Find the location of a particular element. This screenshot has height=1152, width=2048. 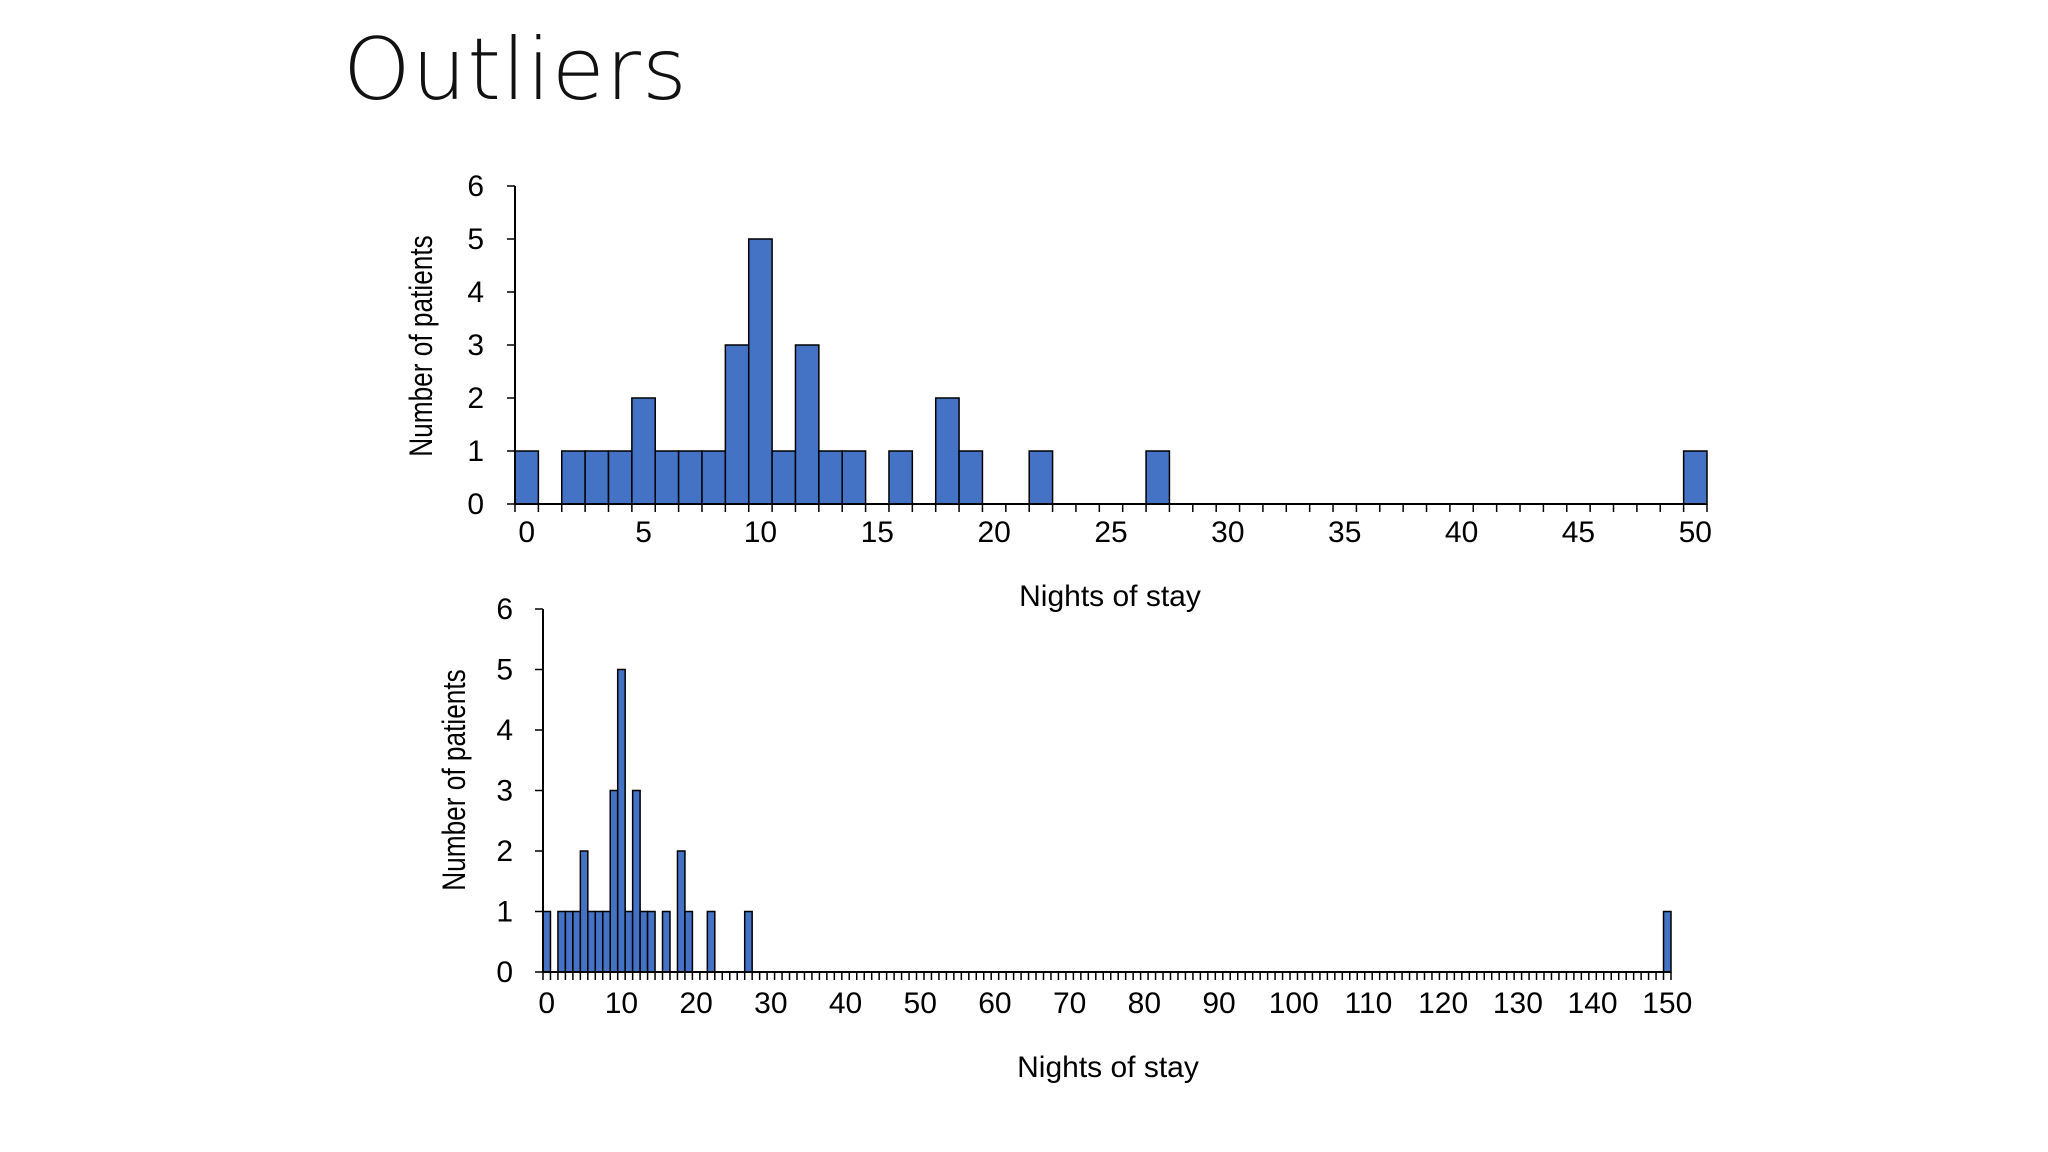

x-tick-label: 130 is located at coordinates (1518, 1003).